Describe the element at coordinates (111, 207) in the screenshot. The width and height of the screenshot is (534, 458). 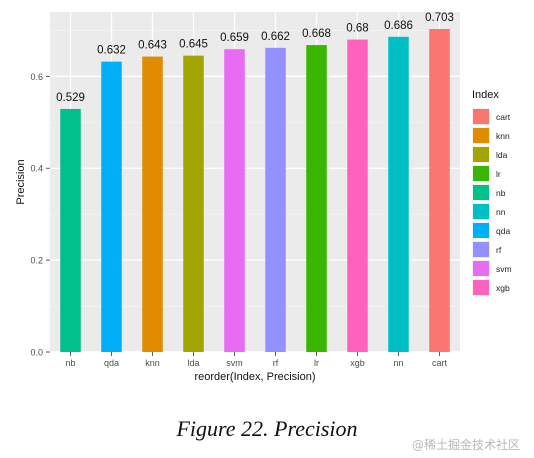
I see `bar-qda` at that location.